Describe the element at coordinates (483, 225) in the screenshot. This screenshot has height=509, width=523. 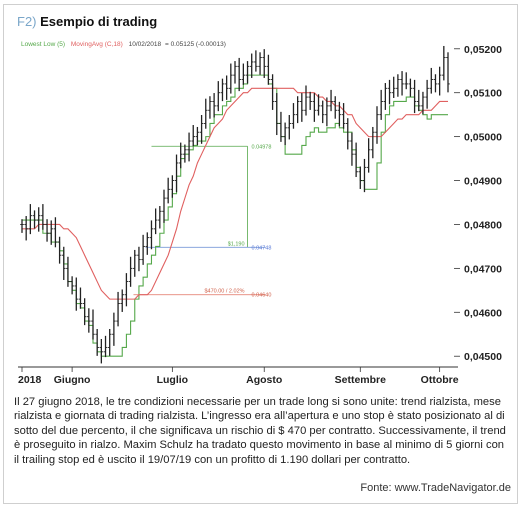
I see `y-tick-label: 0,04800` at that location.